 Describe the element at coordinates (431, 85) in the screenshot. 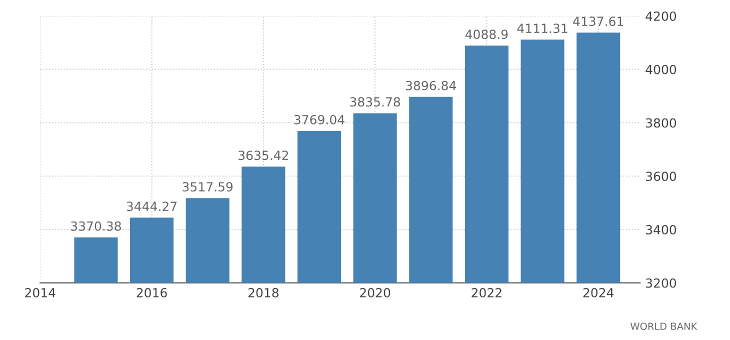

I see `data-label: 3896.84` at that location.